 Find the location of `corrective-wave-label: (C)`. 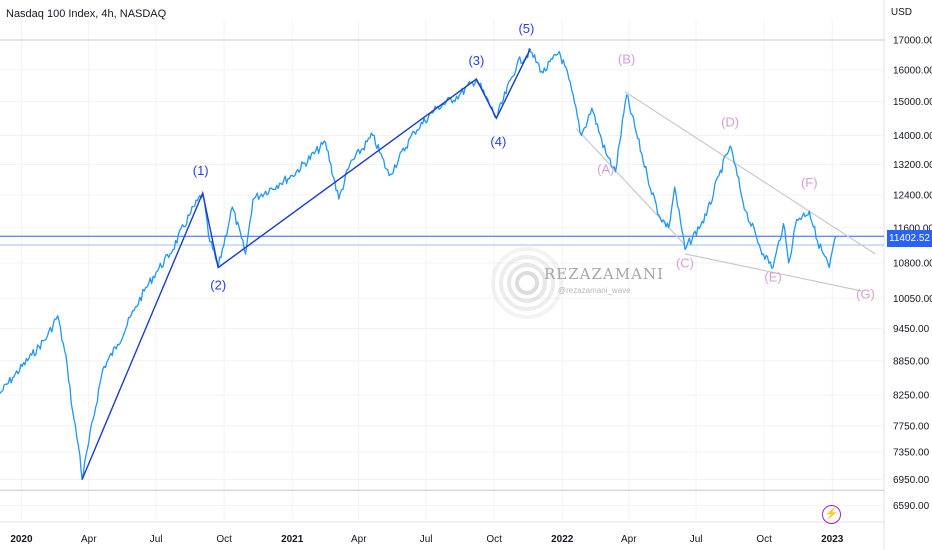

corrective-wave-label: (C) is located at coordinates (685, 262).